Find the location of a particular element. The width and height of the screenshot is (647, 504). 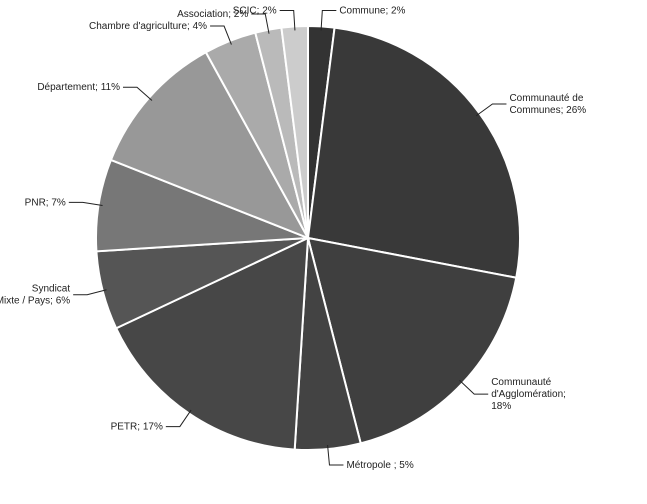

label-line: Commune; 2% is located at coordinates (372, 10).